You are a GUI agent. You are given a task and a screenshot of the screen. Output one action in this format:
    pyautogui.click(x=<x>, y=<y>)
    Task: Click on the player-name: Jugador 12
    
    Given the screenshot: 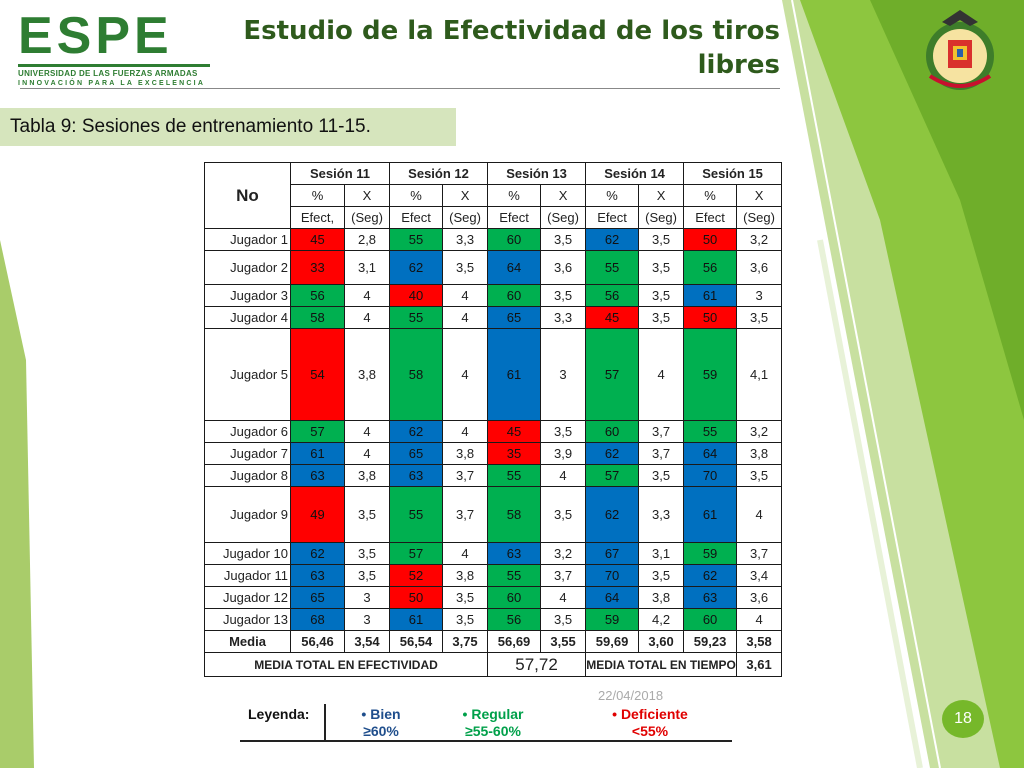 What is the action you would take?
    pyautogui.click(x=247, y=597)
    